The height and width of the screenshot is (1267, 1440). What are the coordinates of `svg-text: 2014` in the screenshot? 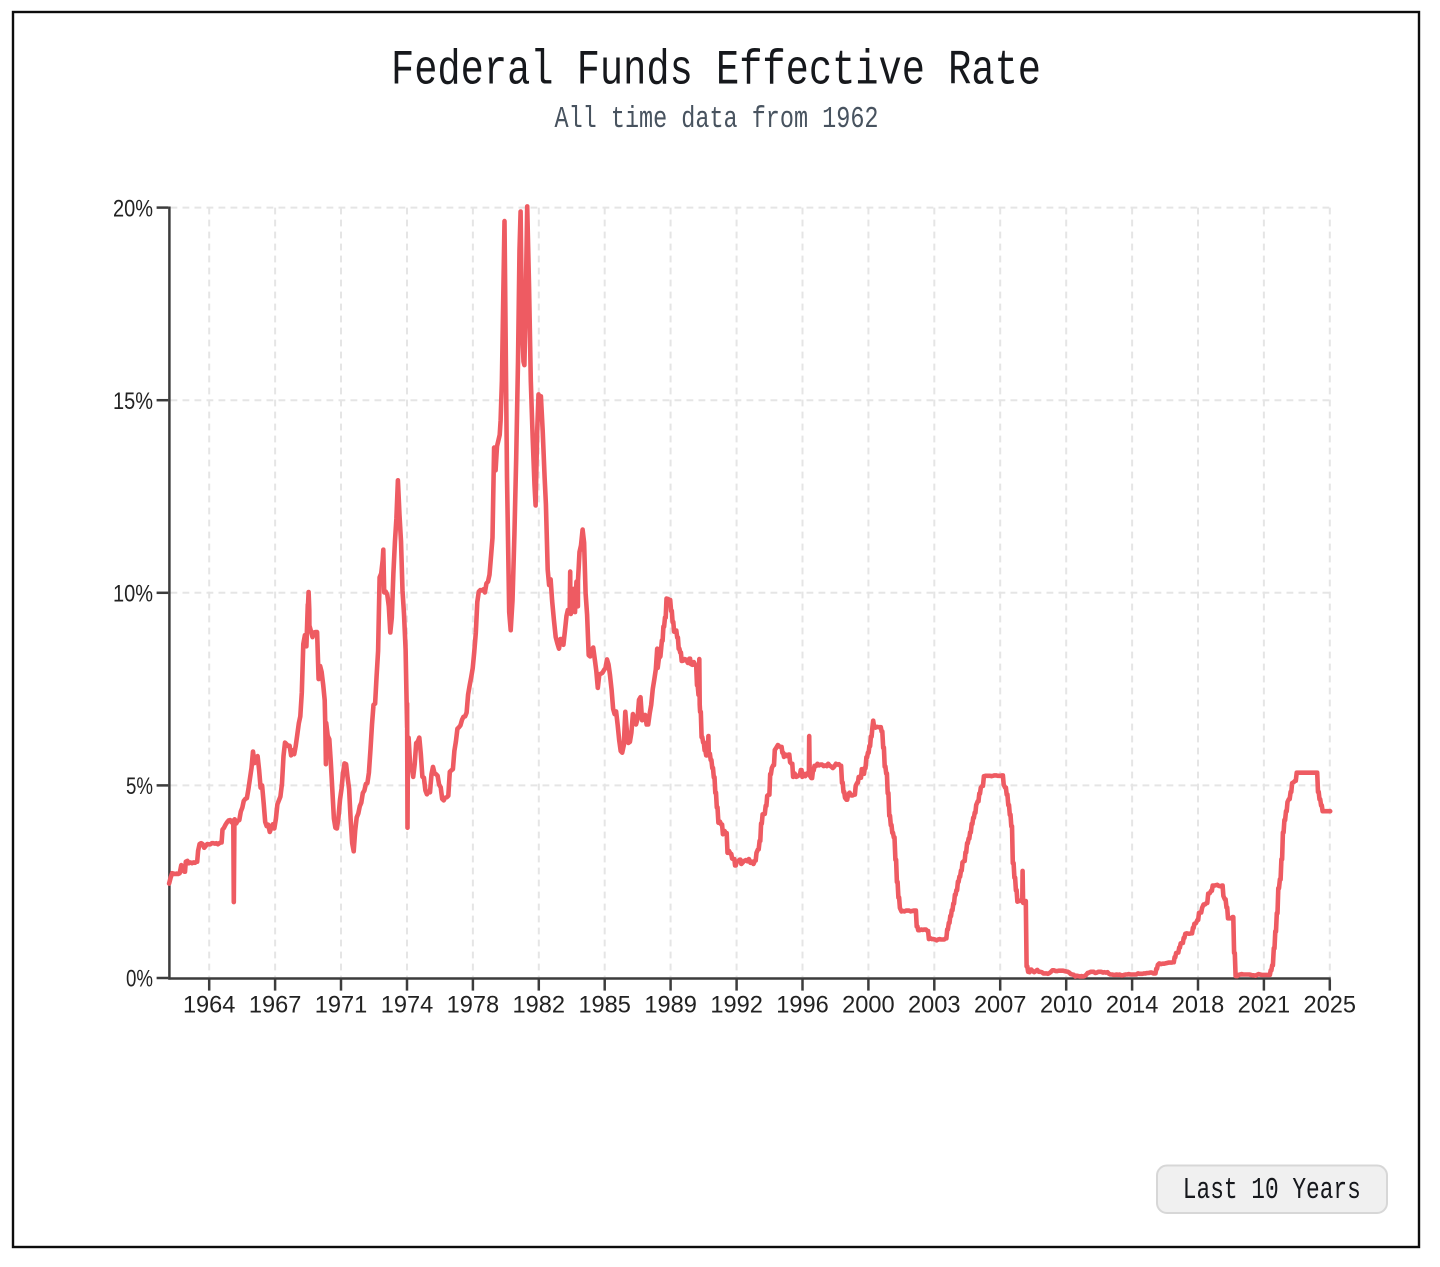 It's located at (1132, 1004).